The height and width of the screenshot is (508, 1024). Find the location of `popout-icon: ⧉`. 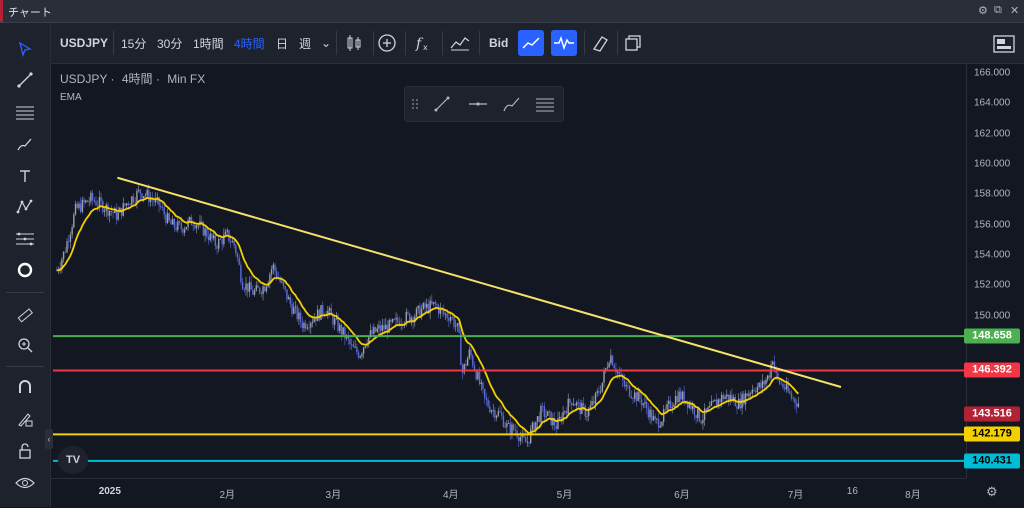

popout-icon: ⧉ is located at coordinates (998, 10).